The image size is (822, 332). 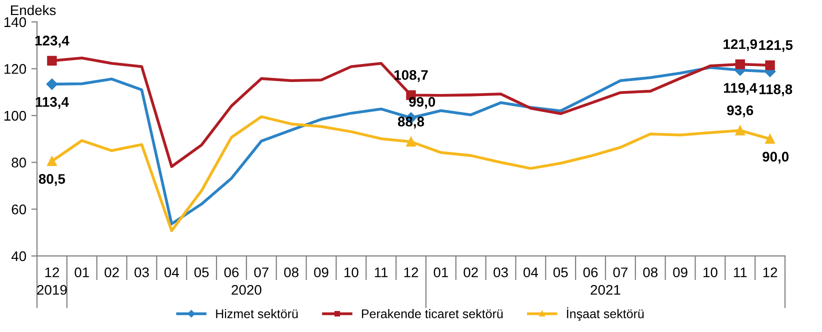 I want to click on data-label: 80,5, so click(x=52, y=180).